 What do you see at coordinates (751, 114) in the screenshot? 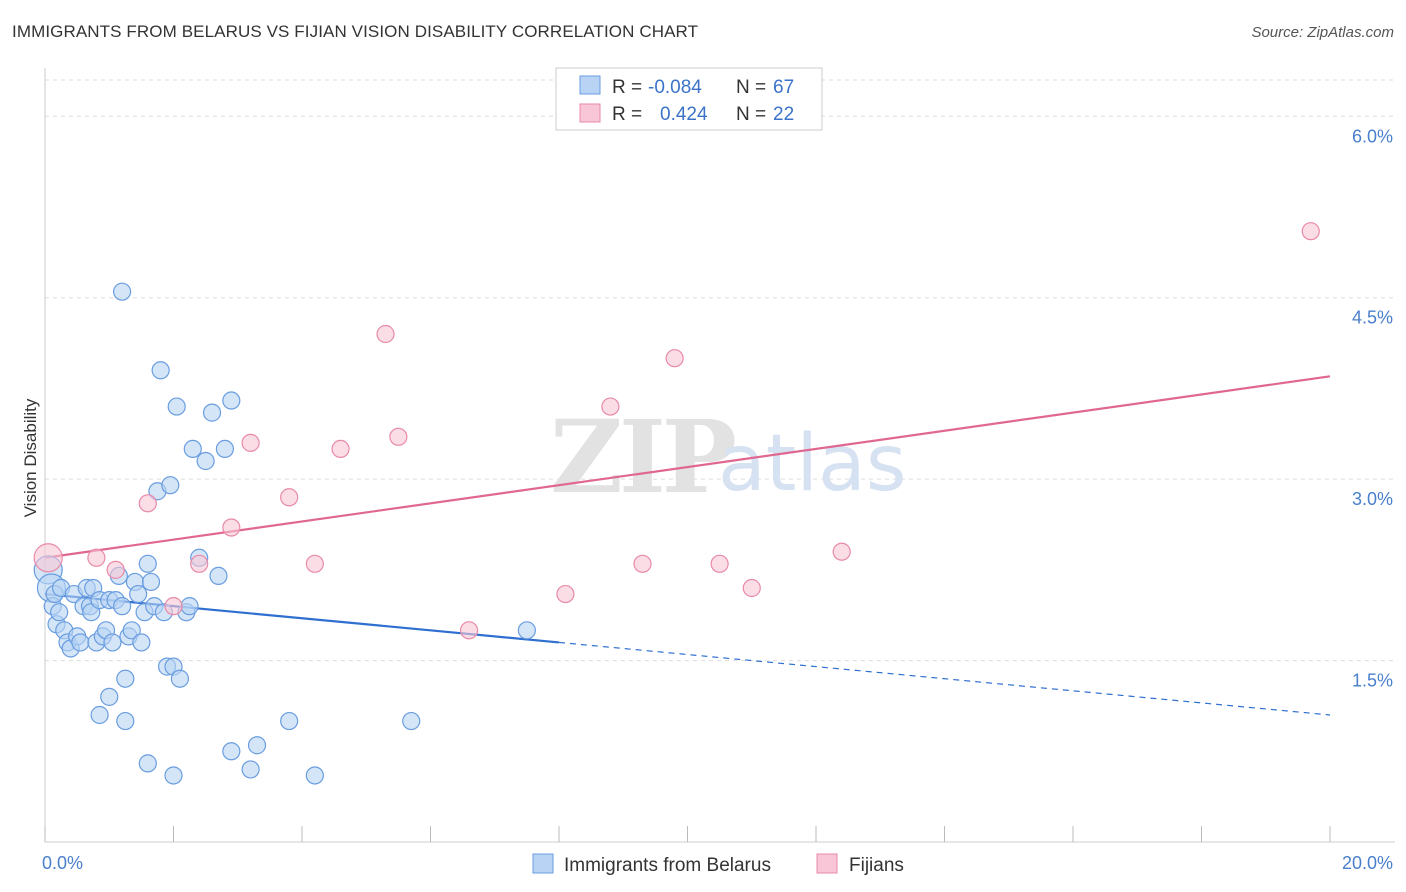
I see `legend-n-label-2: N =` at bounding box center [751, 114].